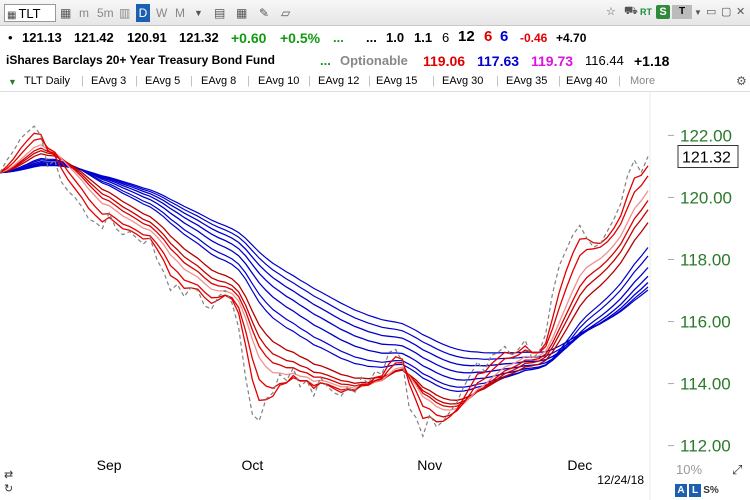 Image resolution: width=750 pixels, height=500 pixels. Describe the element at coordinates (689, 469) in the screenshot. I see `zoom-level: 10%` at that location.